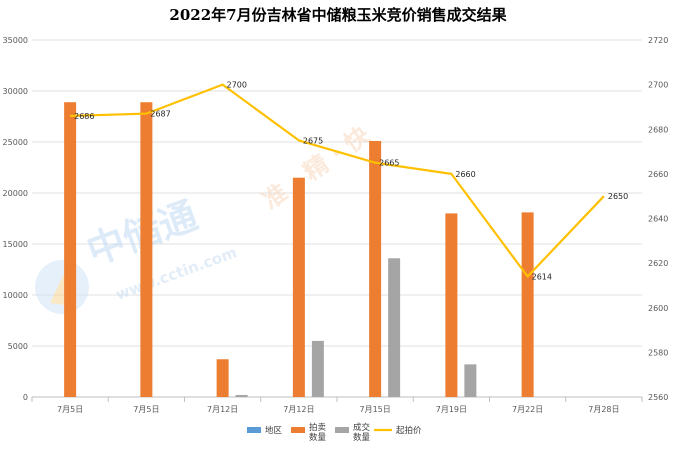  What do you see at coordinates (658, 397) in the screenshot?
I see `right-axis-tick-label: 2560` at bounding box center [658, 397].